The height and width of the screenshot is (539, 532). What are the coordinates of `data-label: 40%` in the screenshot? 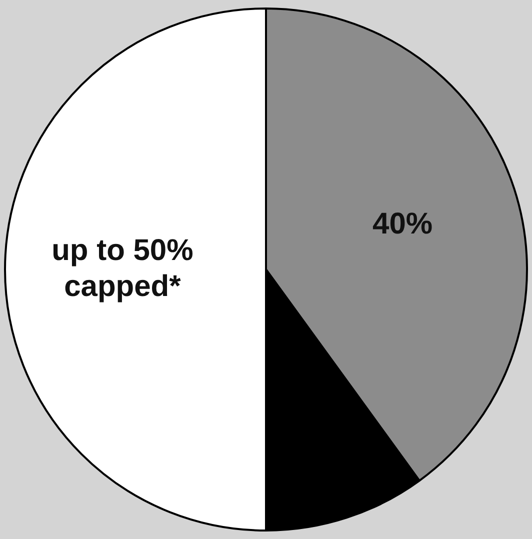 It's located at (402, 223).